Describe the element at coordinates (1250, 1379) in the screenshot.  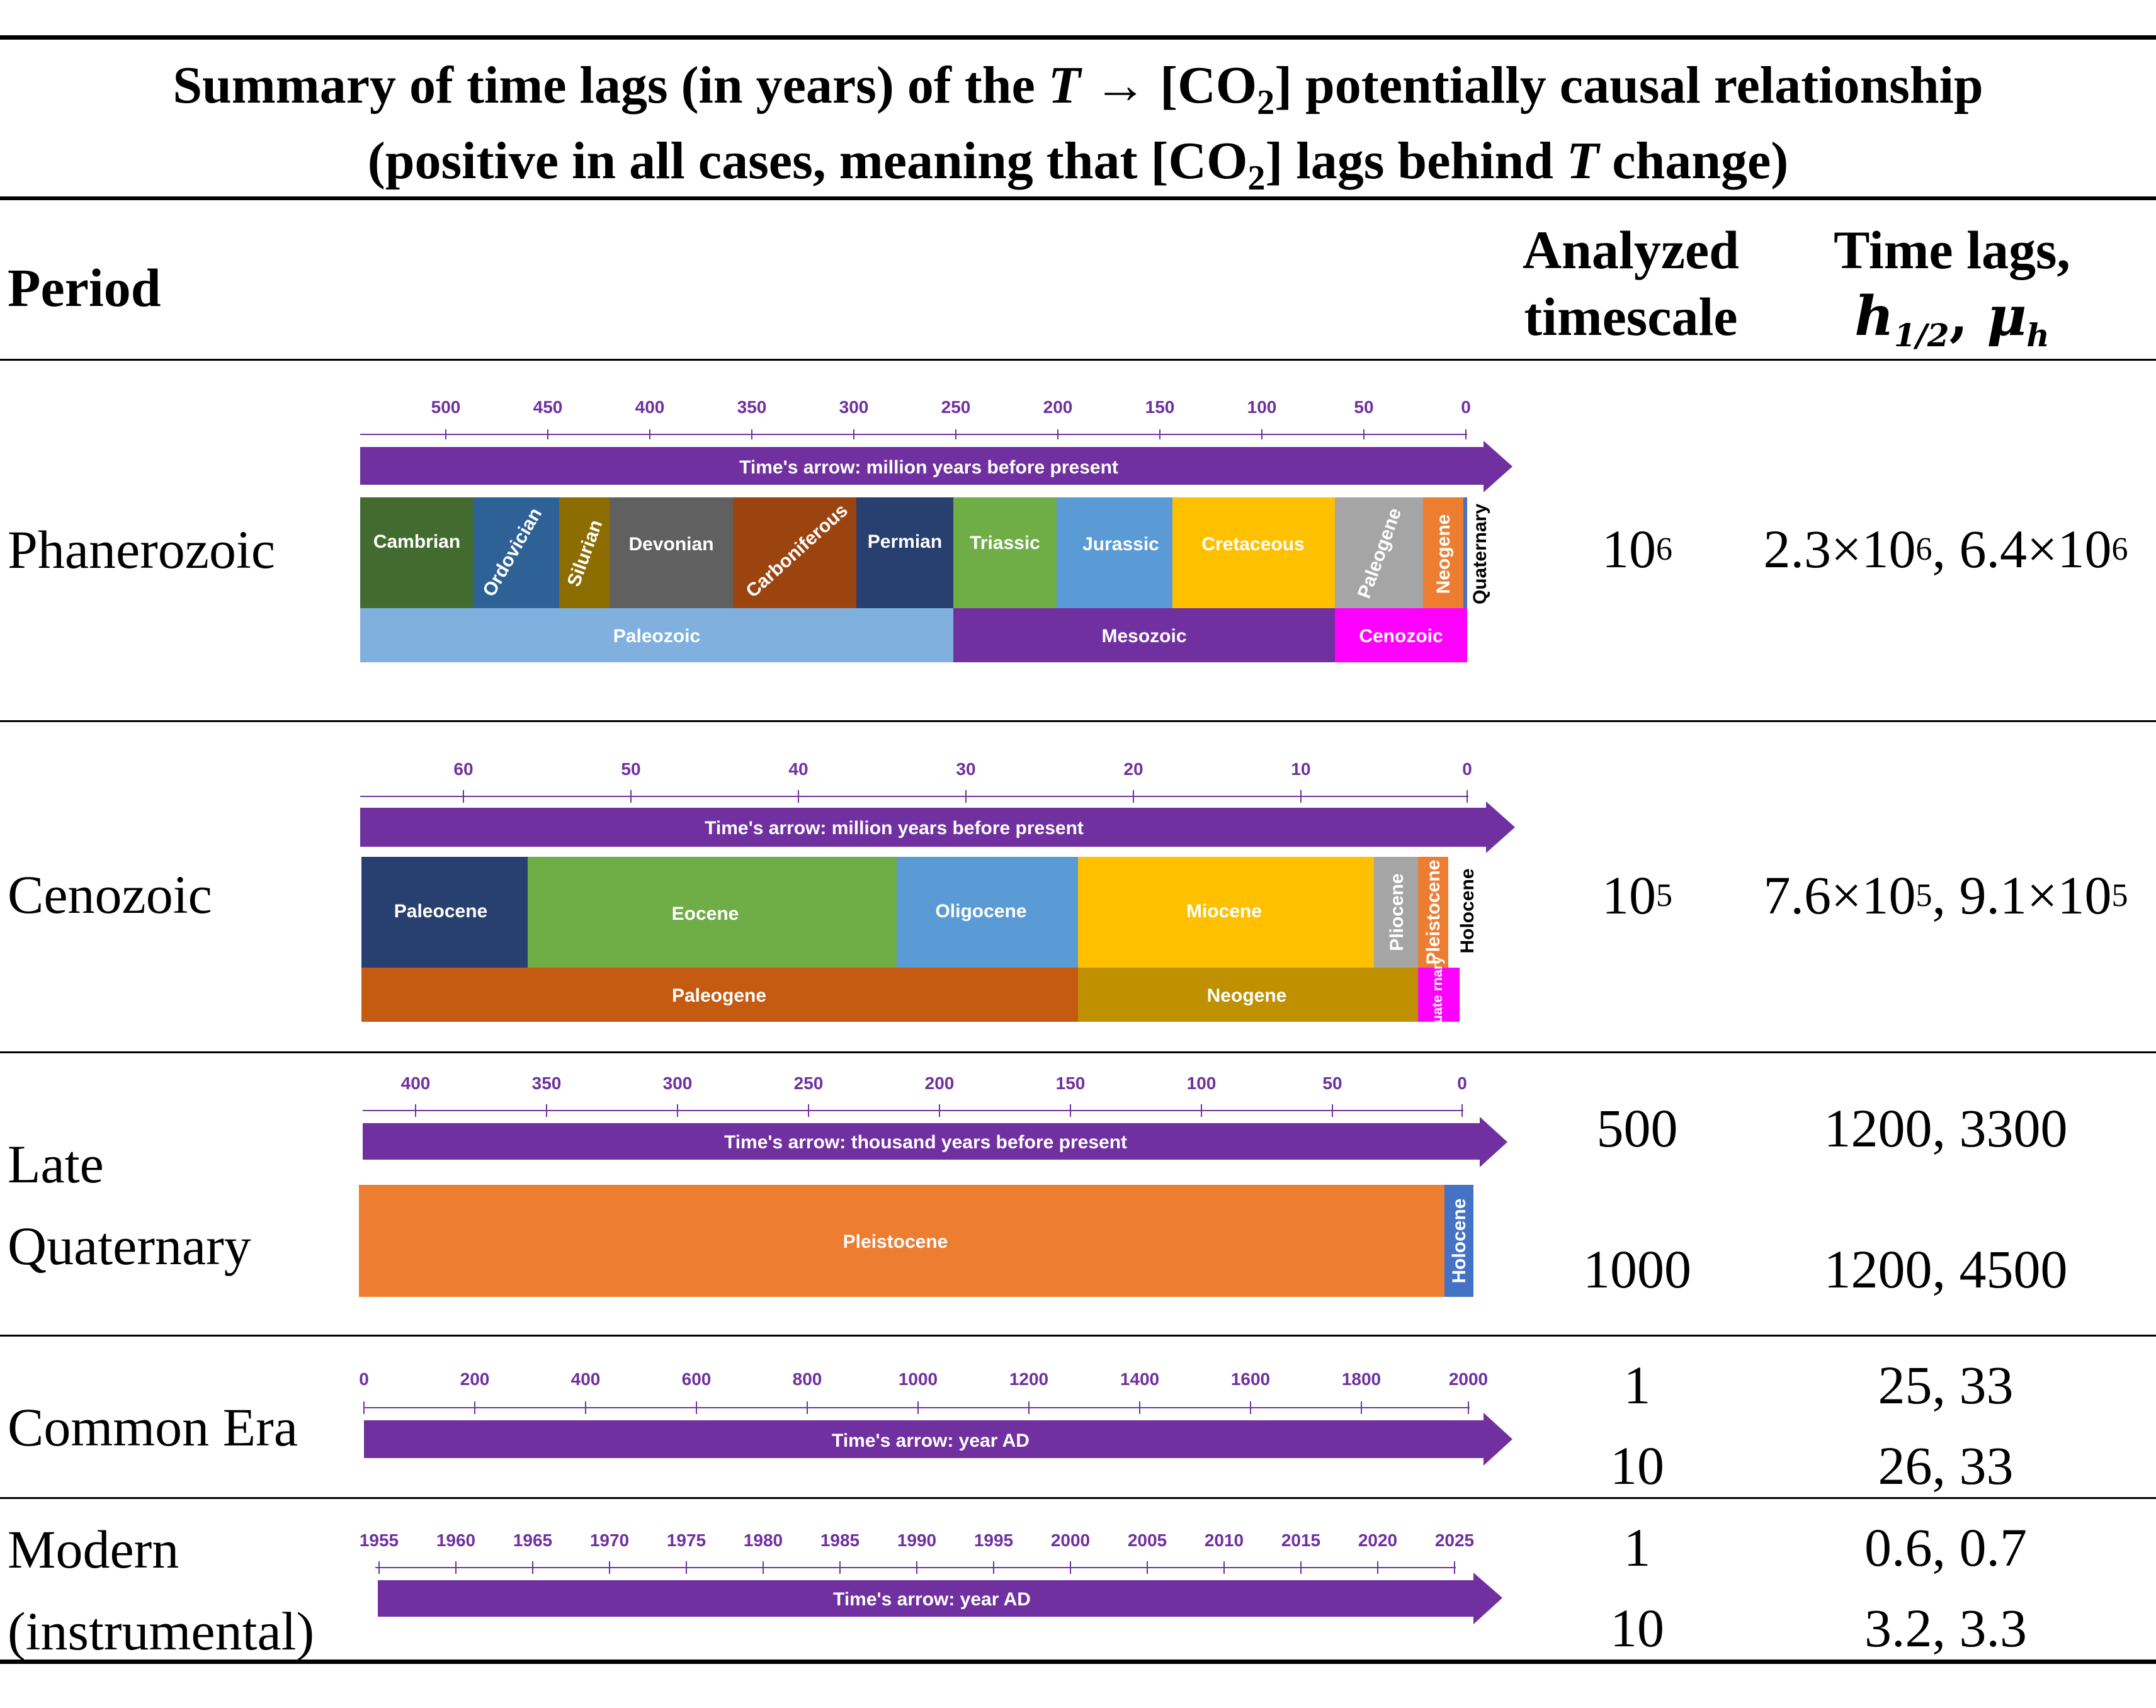
I see `tick-label: 1600` at that location.